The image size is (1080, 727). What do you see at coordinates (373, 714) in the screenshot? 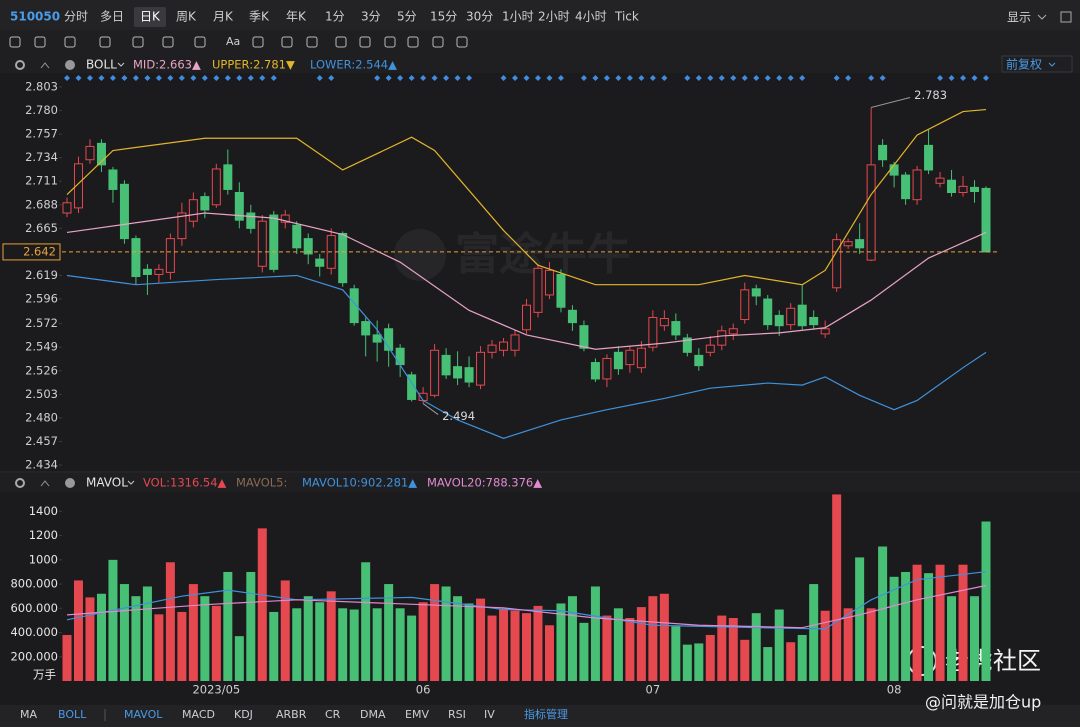
I see `indicator-tab: DMA` at bounding box center [373, 714].